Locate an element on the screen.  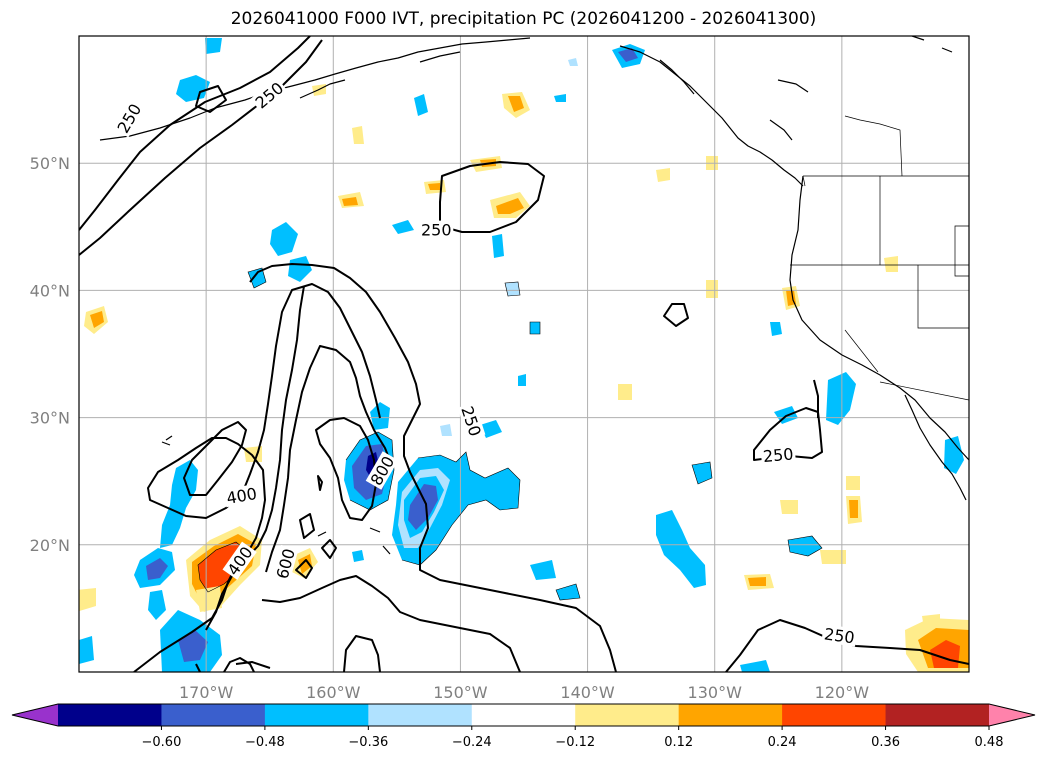
colorbar-tick-label: −0.36 is located at coordinates (368, 742).